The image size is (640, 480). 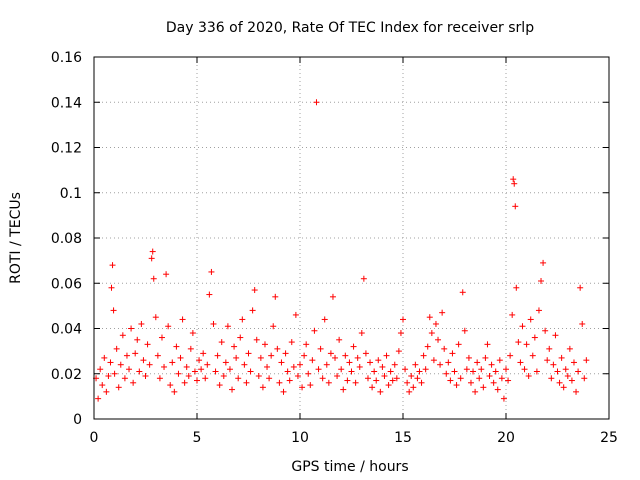 What do you see at coordinates (197, 438) in the screenshot?
I see `x-tick-label: 5` at bounding box center [197, 438].